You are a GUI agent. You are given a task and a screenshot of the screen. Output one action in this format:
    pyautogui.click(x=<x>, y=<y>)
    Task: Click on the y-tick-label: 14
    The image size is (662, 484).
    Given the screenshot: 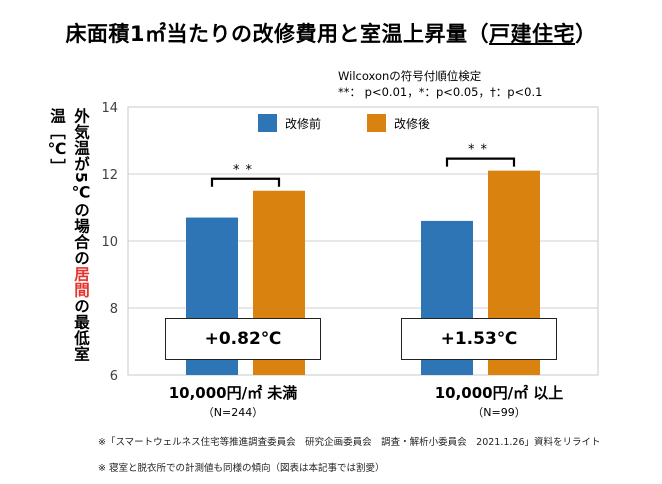 What is the action you would take?
    pyautogui.click(x=109, y=108)
    